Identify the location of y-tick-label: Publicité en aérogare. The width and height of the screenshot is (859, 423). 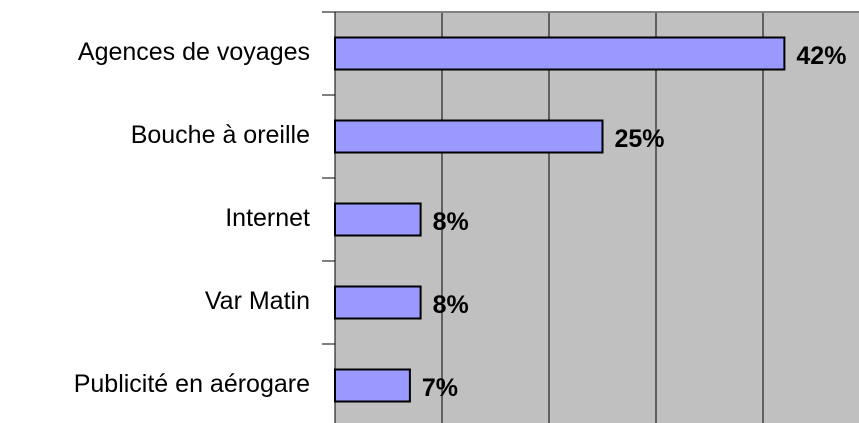
(192, 384).